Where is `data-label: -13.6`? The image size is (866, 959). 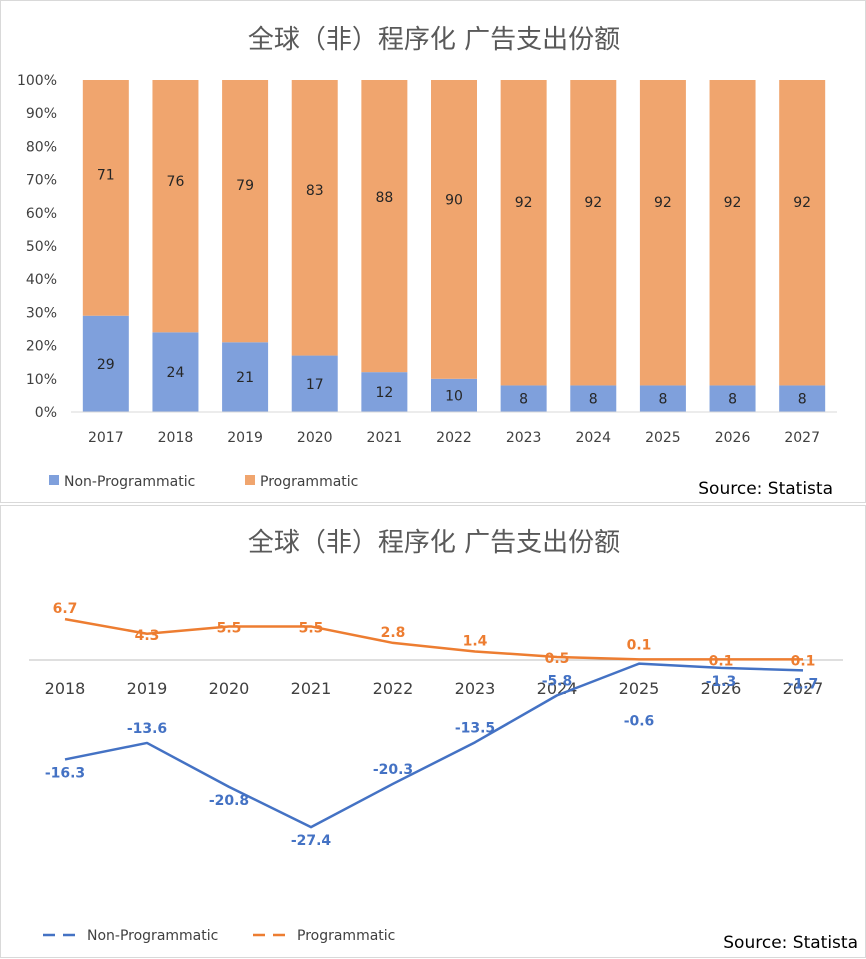
data-label: -13.6 is located at coordinates (147, 729).